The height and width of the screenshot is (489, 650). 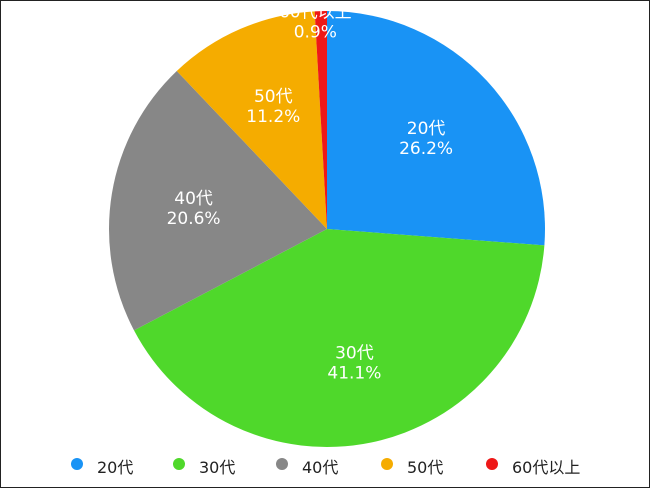 I want to click on legend-swatch-30s, so click(x=179, y=464).